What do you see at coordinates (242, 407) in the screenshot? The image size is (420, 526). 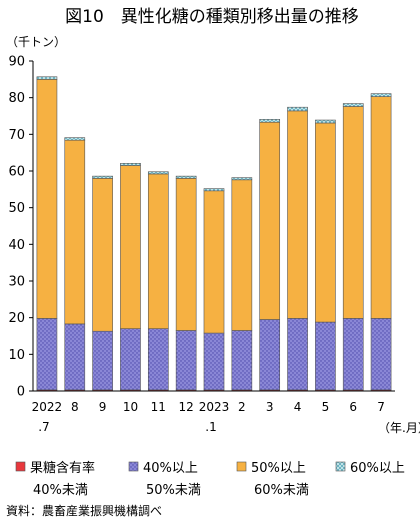 I see `x-tick-label: 2` at bounding box center [242, 407].